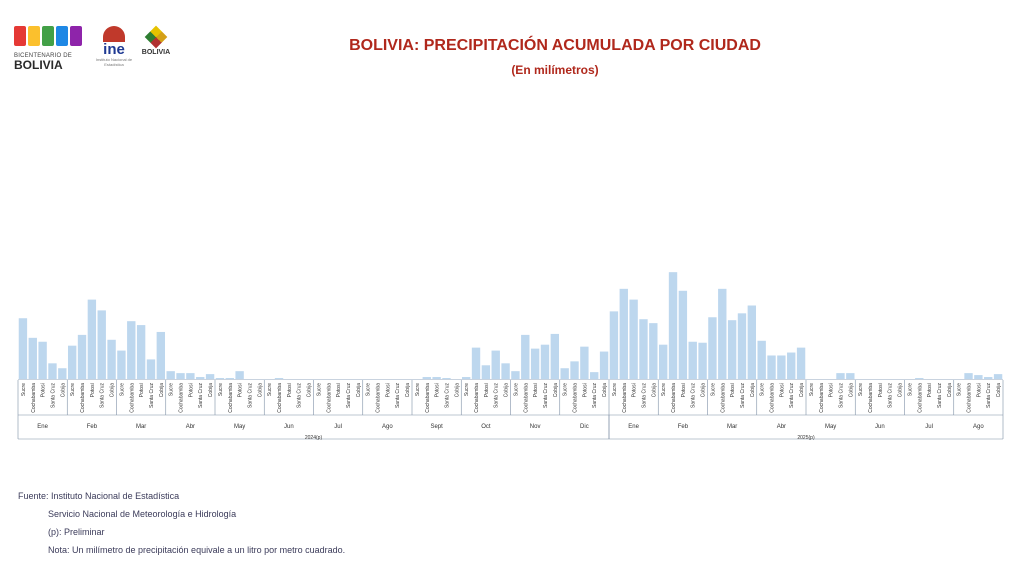  What do you see at coordinates (279, 378) in the screenshot?
I see `bar-6-cochabamba` at bounding box center [279, 378].